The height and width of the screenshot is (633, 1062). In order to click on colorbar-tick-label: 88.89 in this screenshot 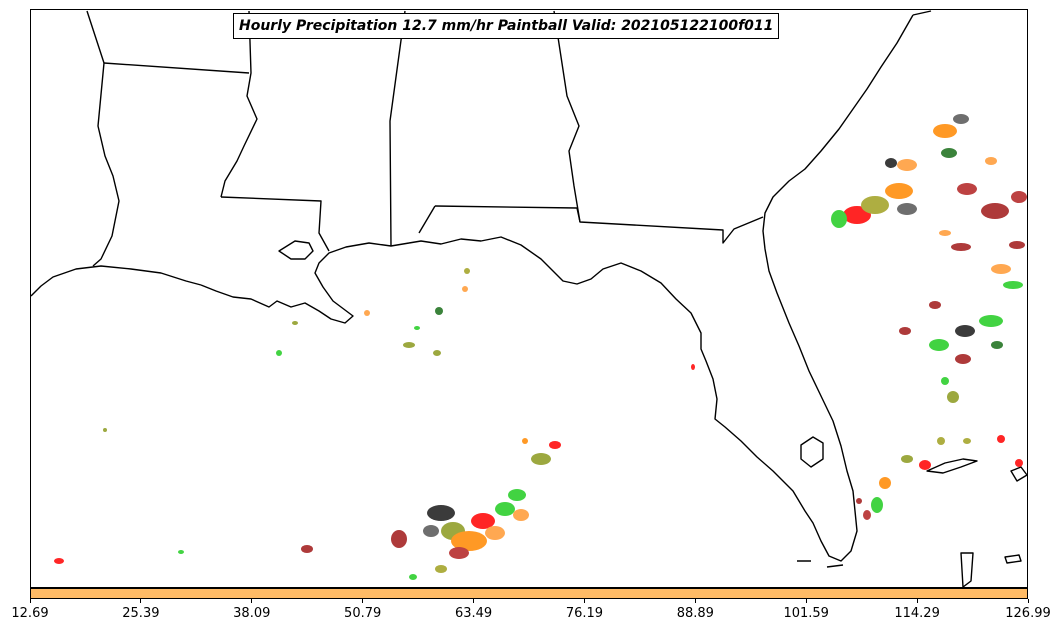, I will do `click(695, 613)`.